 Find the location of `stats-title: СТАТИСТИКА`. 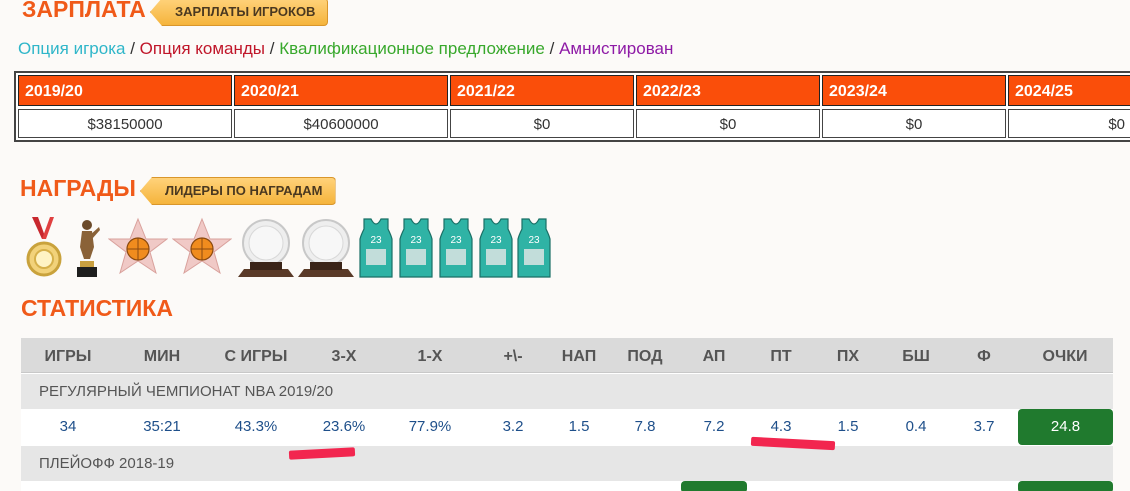

stats-title: СТАТИСТИКА is located at coordinates (97, 308).